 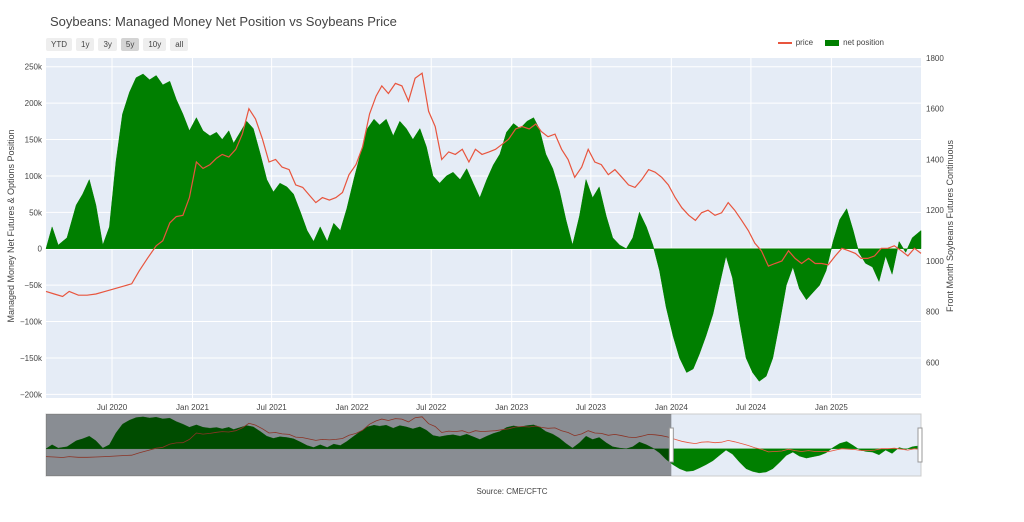 I want to click on mini-net-series, so click(x=483, y=445).